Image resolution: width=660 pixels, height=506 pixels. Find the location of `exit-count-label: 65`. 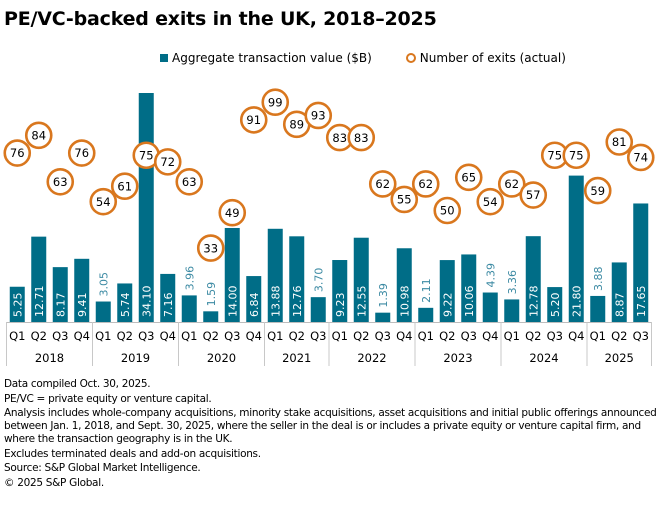

exit-count-label: 65 is located at coordinates (468, 178).